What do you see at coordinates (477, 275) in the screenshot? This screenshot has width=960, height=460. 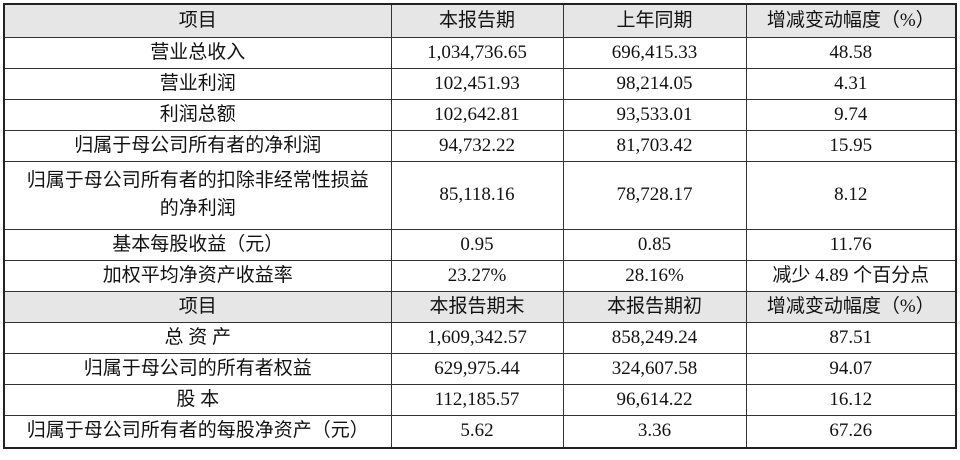 I see `cell-value: 23.27%` at bounding box center [477, 275].